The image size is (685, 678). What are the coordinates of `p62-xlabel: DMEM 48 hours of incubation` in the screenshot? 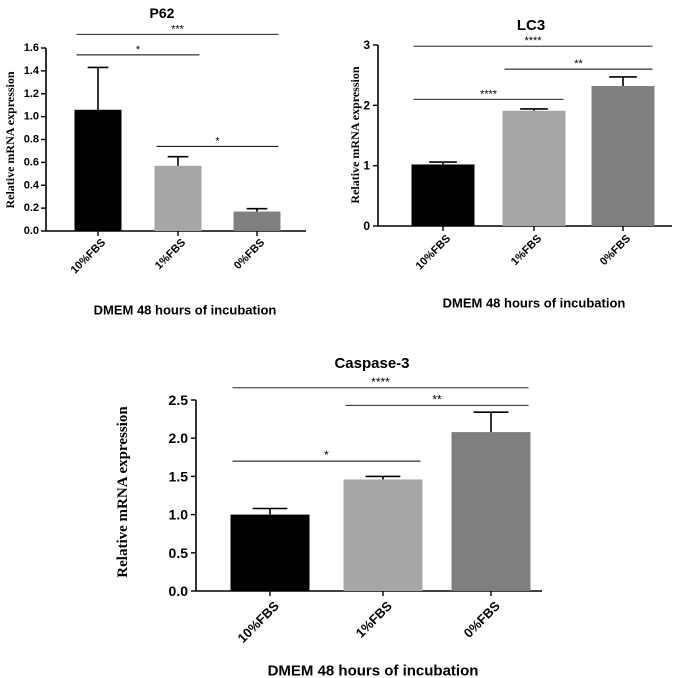 It's located at (185, 310).